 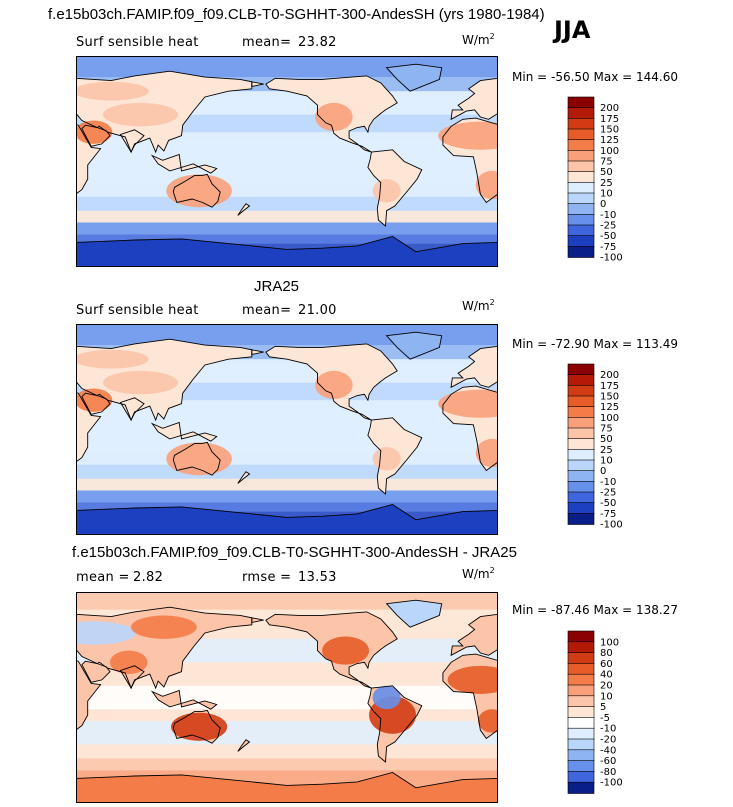 I want to click on panel3-rmse-label: rmse =, so click(x=267, y=577).